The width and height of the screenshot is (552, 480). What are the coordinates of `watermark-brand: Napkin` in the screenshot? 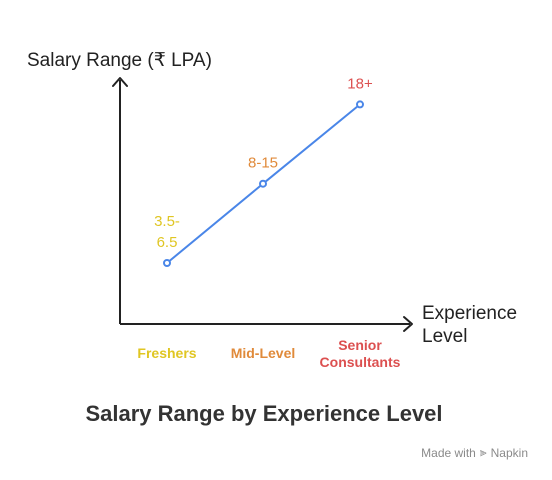 It's located at (509, 452).